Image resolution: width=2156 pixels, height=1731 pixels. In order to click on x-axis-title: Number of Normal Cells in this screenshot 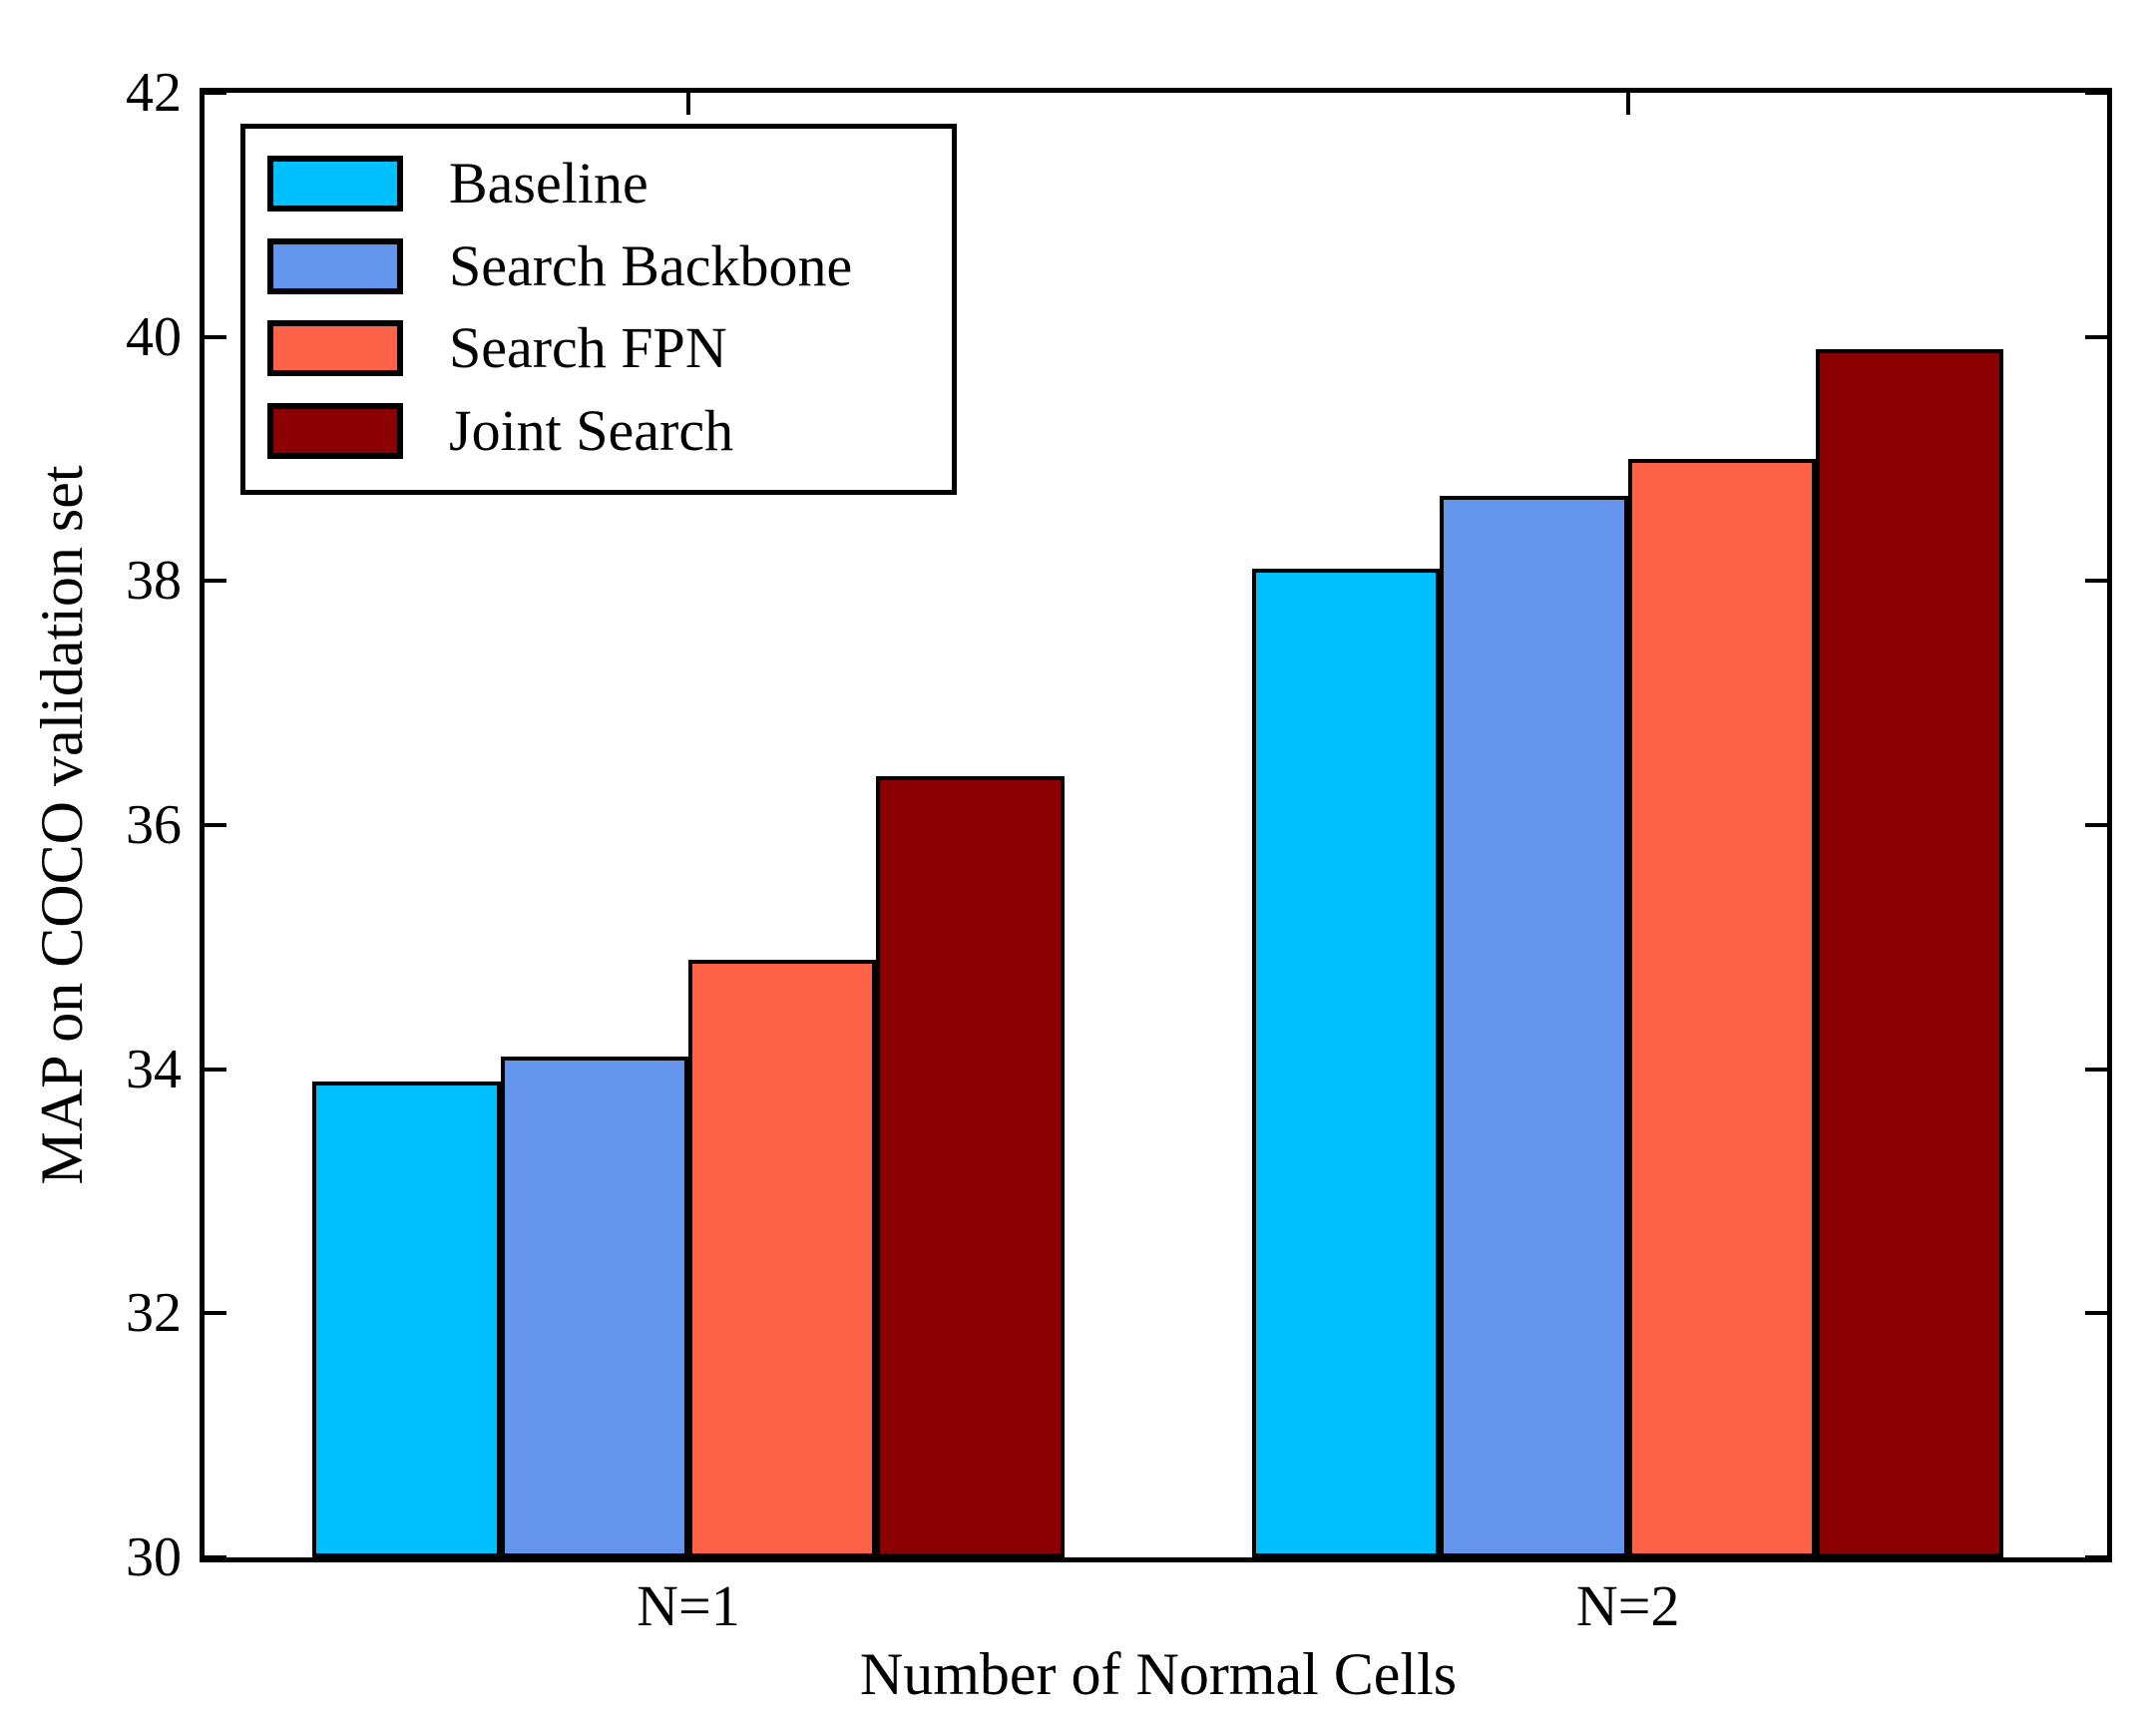, I will do `click(1158, 1674)`.